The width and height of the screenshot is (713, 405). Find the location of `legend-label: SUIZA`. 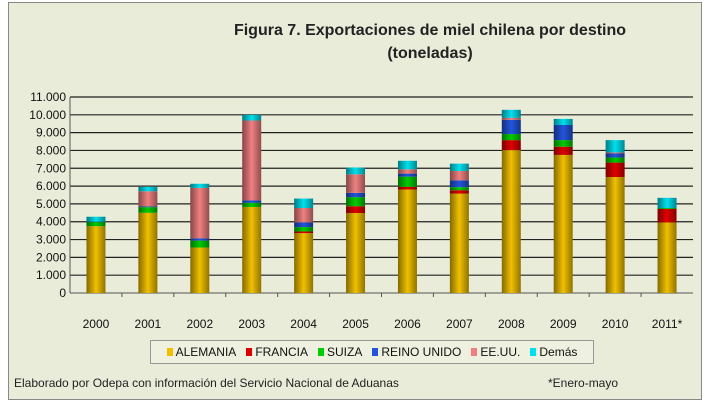

legend-label: SUIZA is located at coordinates (344, 352).